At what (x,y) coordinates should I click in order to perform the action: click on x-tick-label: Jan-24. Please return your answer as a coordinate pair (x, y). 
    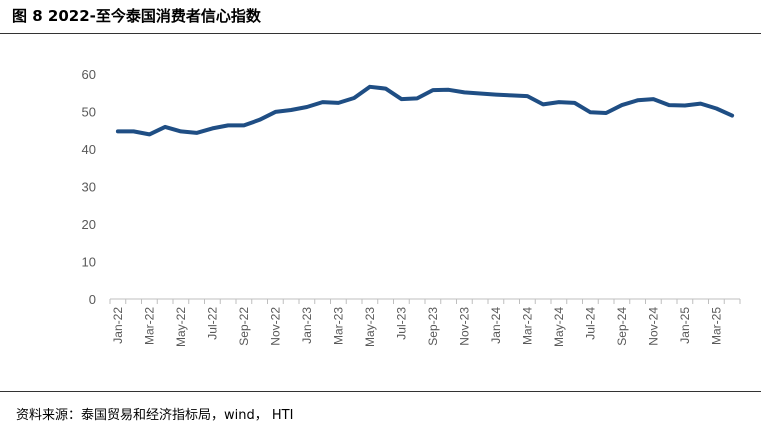
    Looking at the image, I should click on (496, 325).